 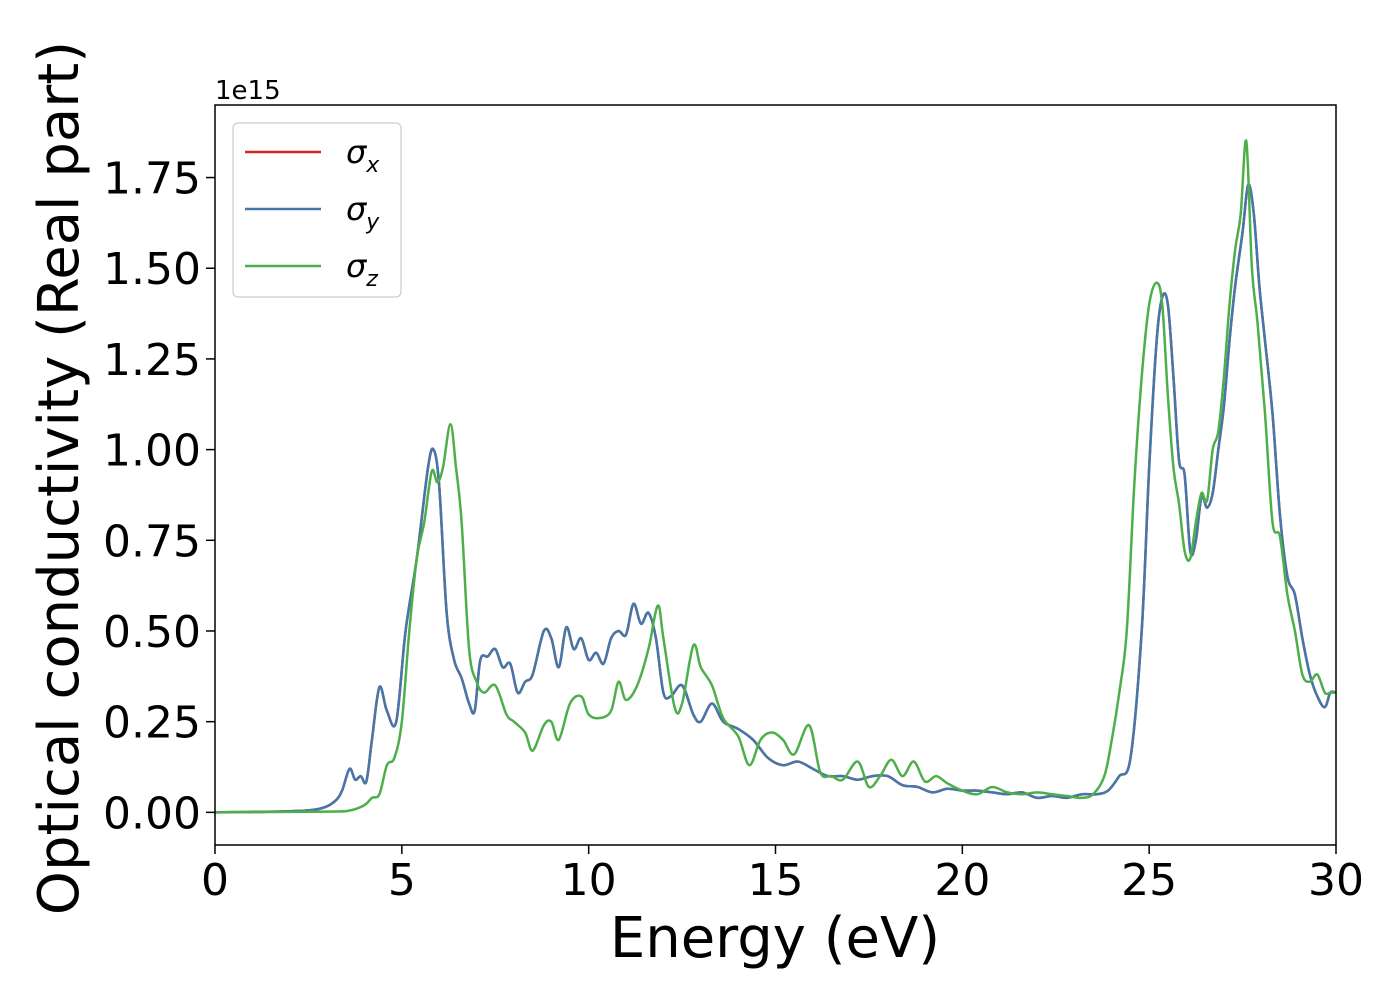 What do you see at coordinates (152, 179) in the screenshot?
I see `y-tick-label: 1.75` at bounding box center [152, 179].